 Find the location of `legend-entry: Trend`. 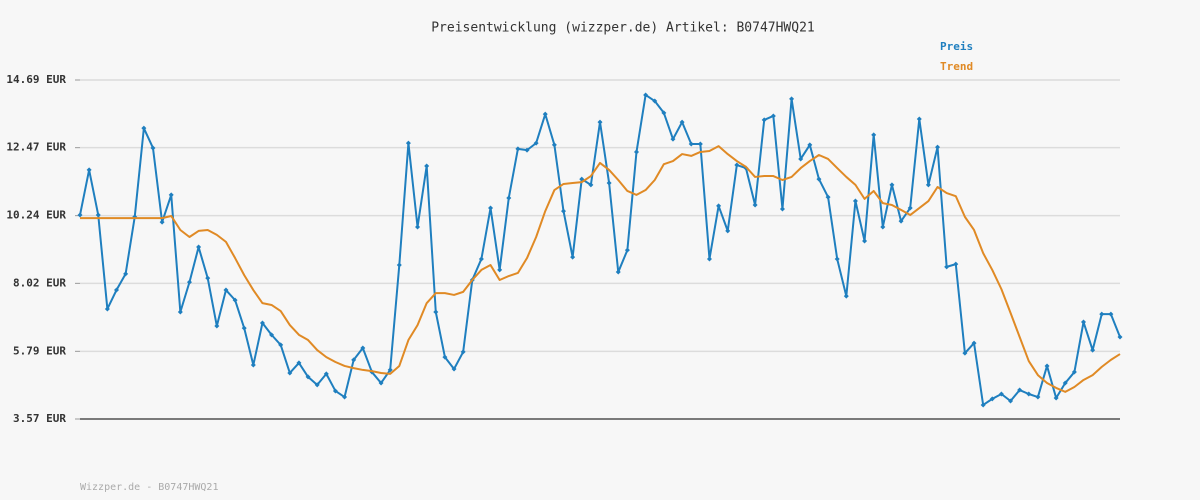

legend-entry: Trend is located at coordinates (956, 66).